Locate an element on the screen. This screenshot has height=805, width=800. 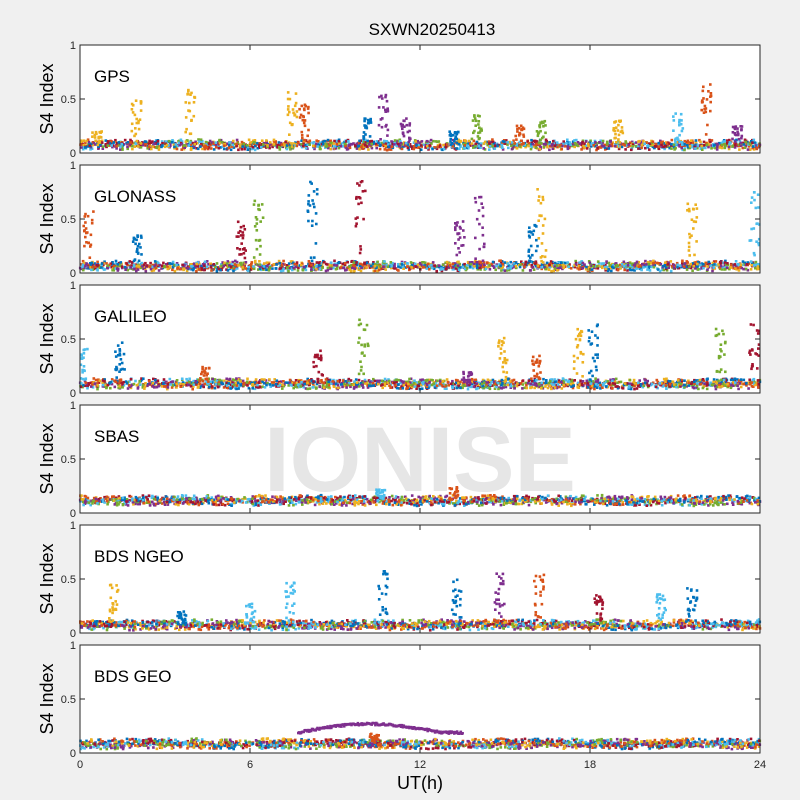
y-tick-label: 0 is located at coordinates (73, 154).